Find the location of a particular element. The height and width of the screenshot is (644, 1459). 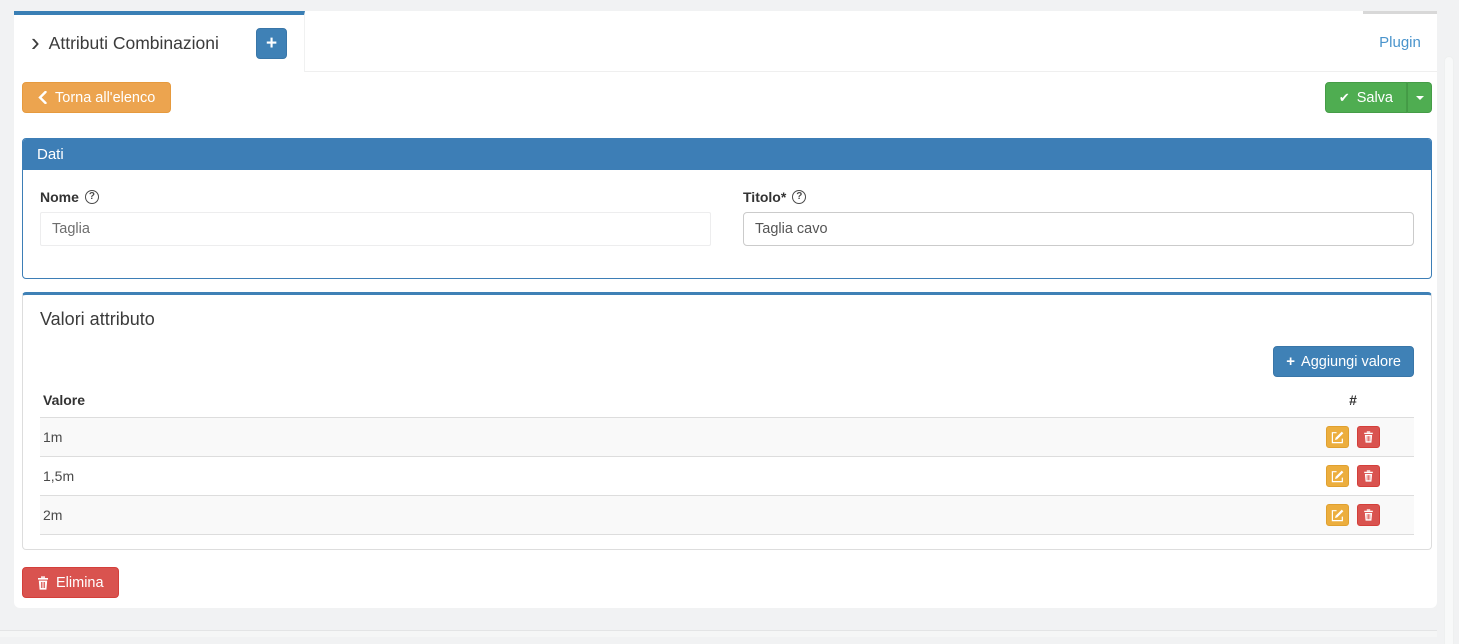

titolo-label: Titolo* is located at coordinates (765, 197).